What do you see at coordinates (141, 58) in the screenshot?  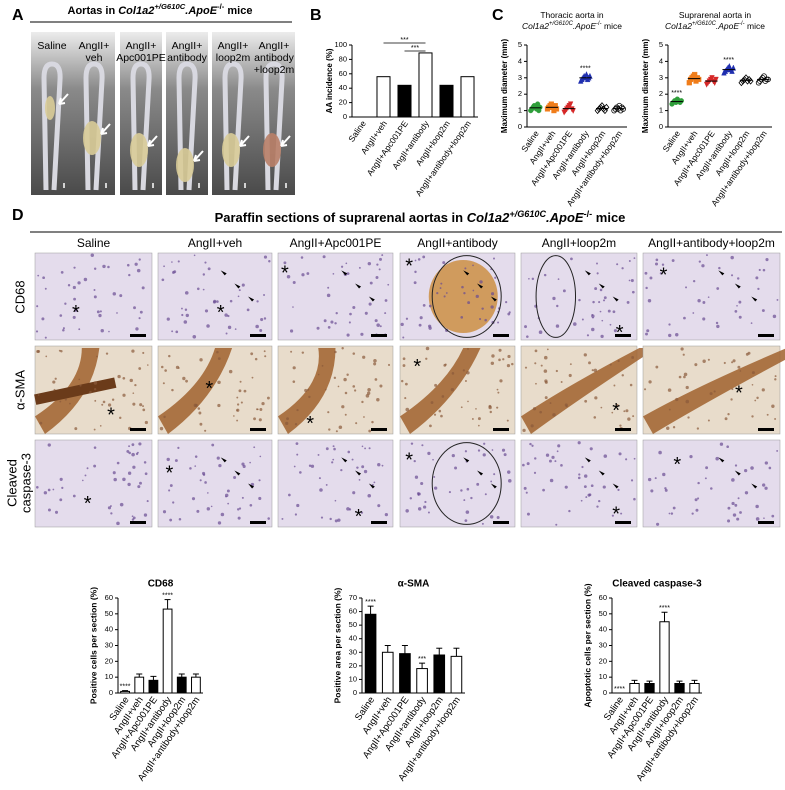 I see `group-label: Apc001PE` at bounding box center [141, 58].